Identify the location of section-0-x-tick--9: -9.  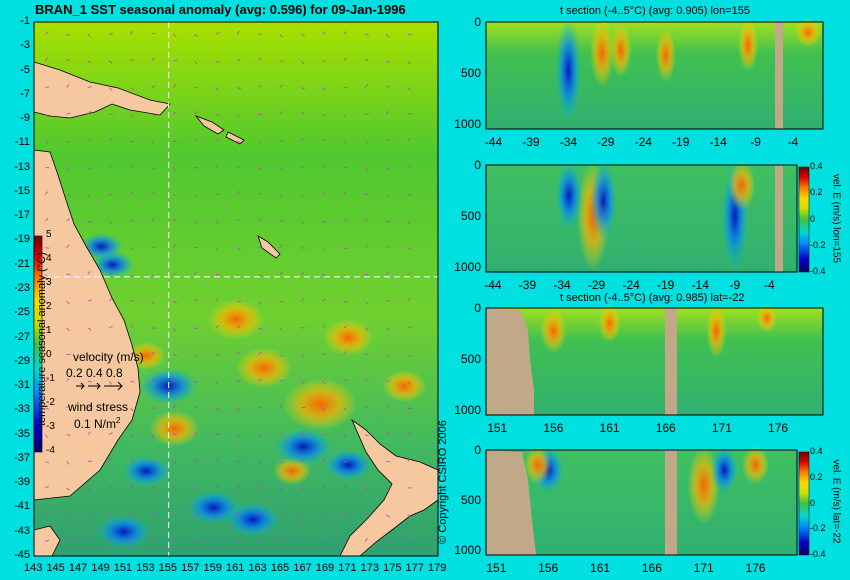
(755, 142).